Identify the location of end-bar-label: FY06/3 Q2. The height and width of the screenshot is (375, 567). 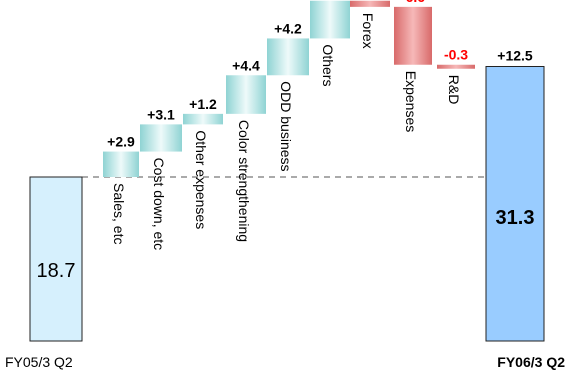
(531, 362).